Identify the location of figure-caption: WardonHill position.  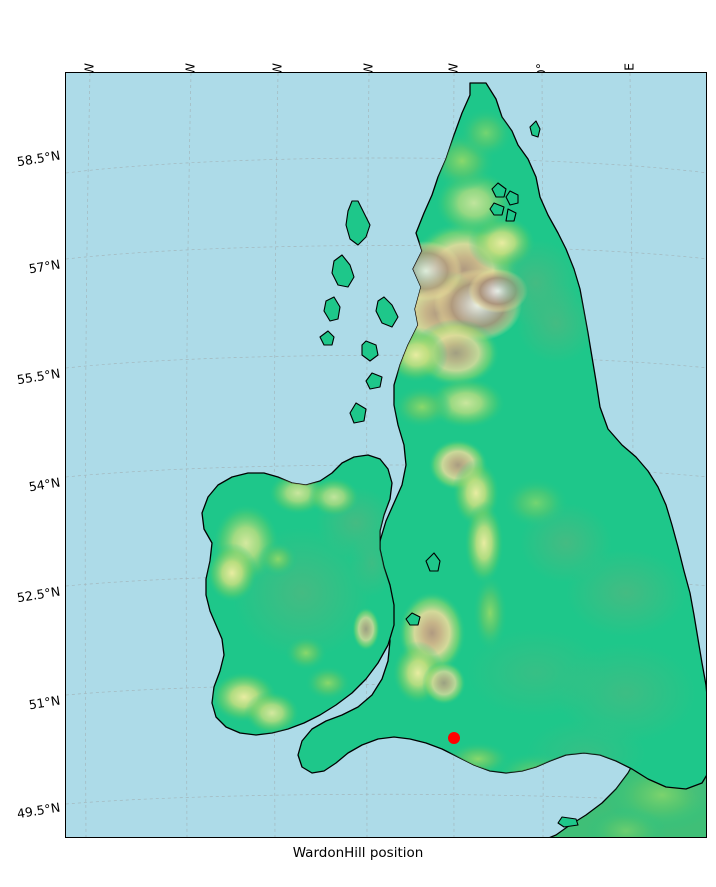
(358, 853).